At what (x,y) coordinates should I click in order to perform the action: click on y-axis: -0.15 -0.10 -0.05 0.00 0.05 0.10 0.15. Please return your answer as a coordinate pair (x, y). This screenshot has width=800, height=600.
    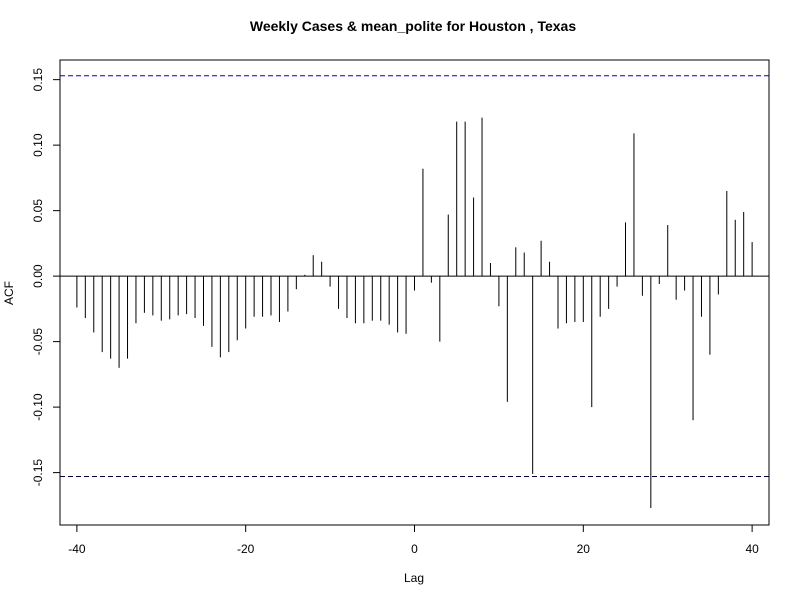
    Looking at the image, I should click on (46, 277).